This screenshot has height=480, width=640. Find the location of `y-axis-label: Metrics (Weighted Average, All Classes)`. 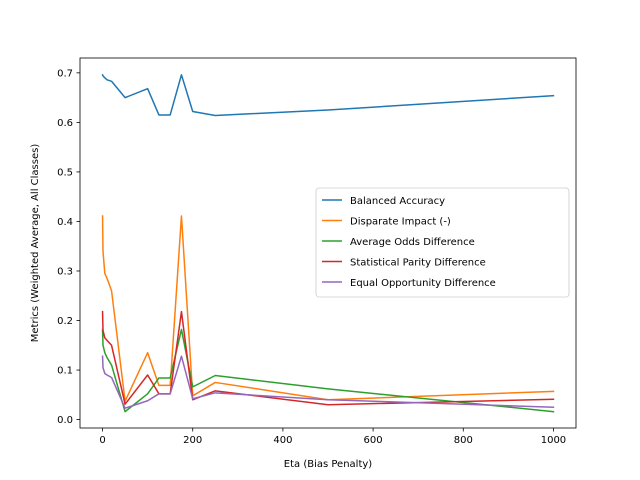

y-axis-label: Metrics (Weighted Average, All Classes) is located at coordinates (35, 243).